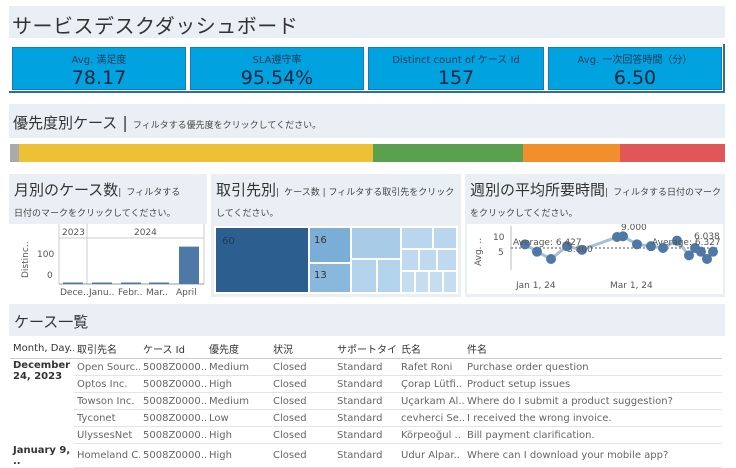 This screenshot has width=736, height=468. What do you see at coordinates (73, 233) in the screenshot?
I see `year-label-2023: 2023` at bounding box center [73, 233].